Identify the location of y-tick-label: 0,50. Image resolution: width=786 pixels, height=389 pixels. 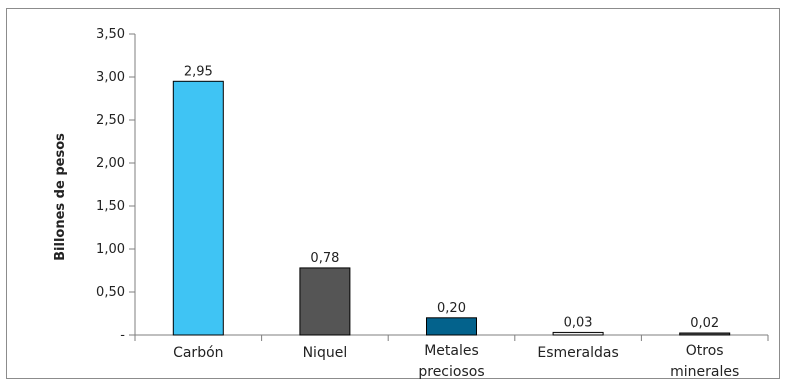
(110, 292).